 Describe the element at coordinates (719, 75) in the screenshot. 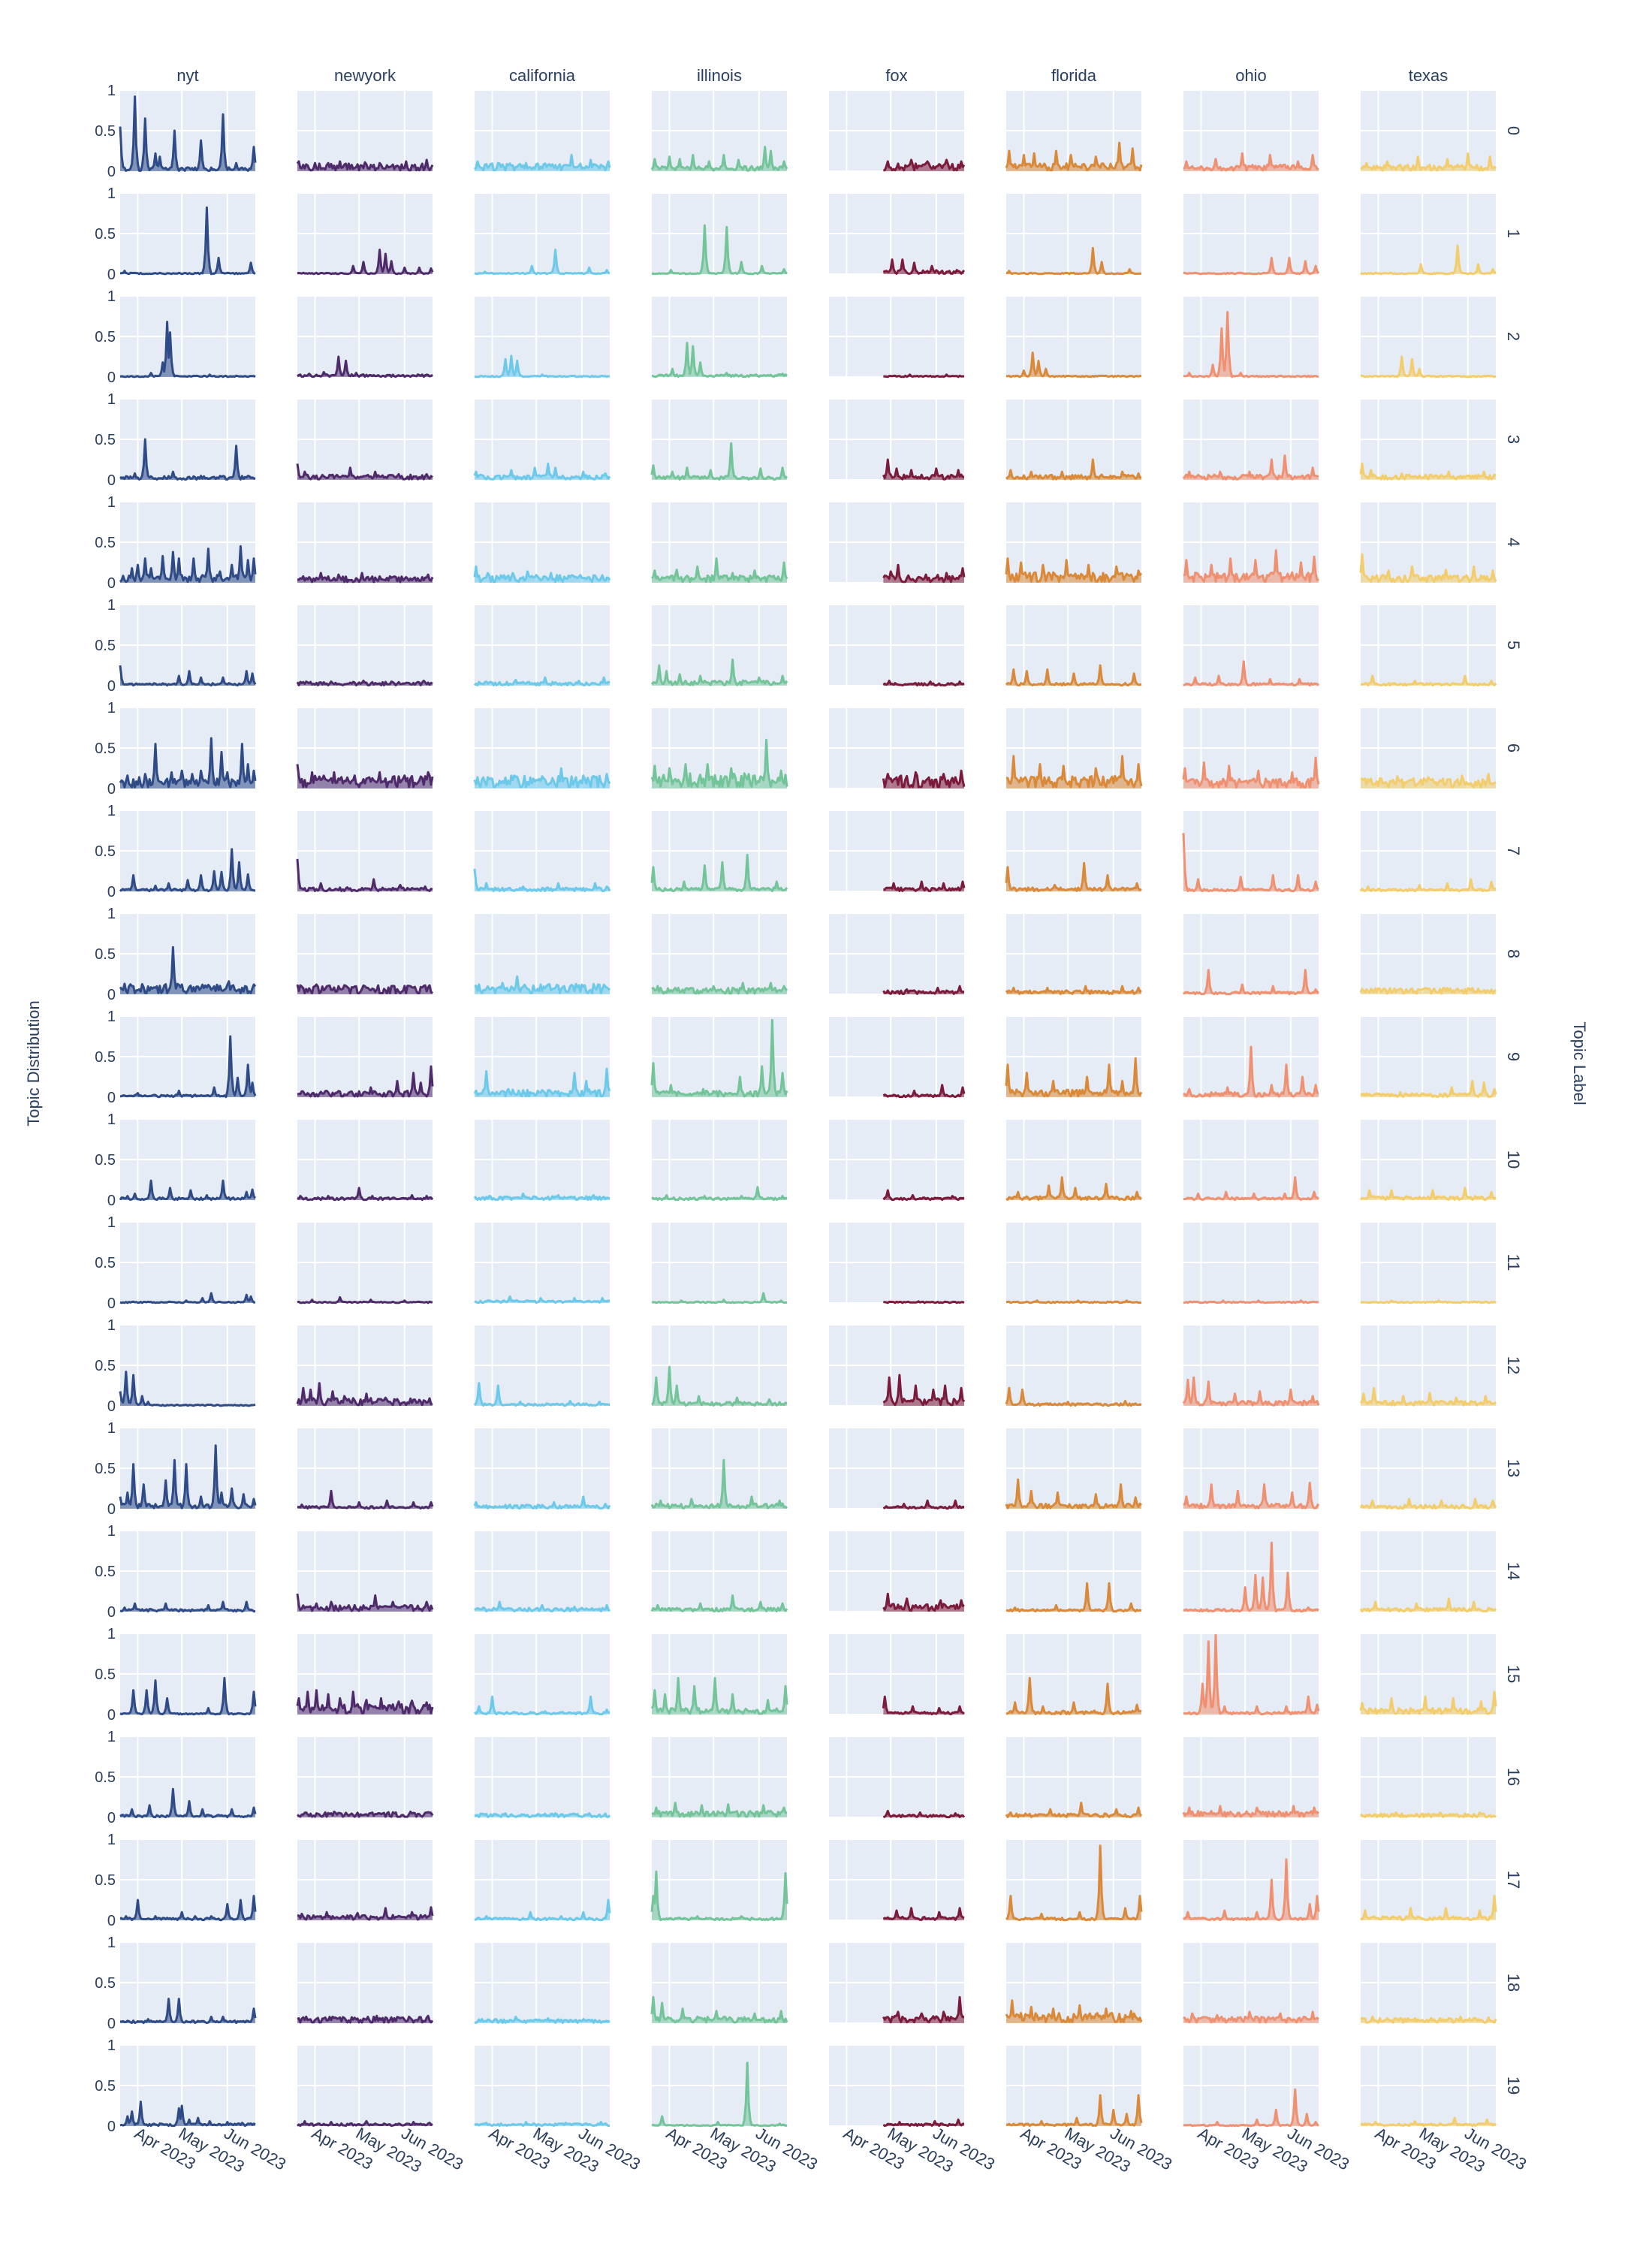

I see `column-title-illinois: illinois` at that location.